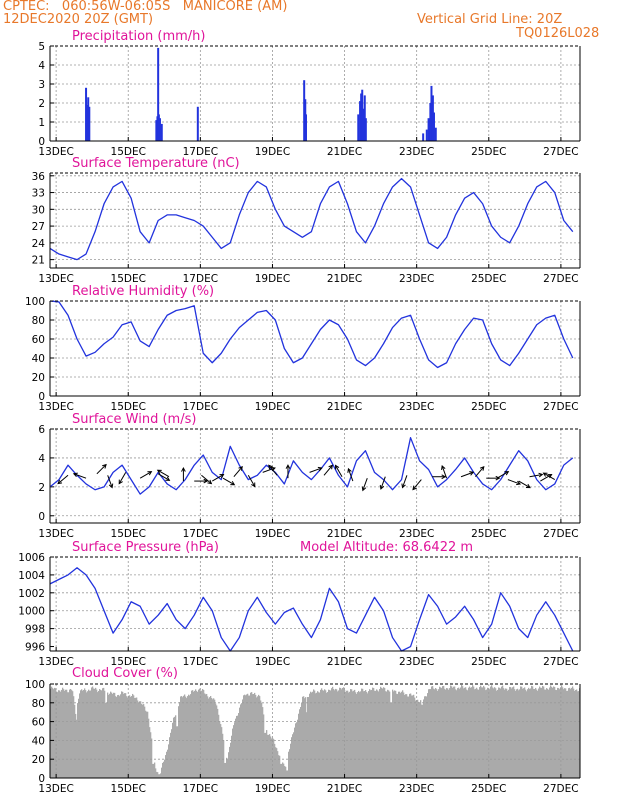 This screenshot has height=800, width=618. What do you see at coordinates (41, 517) in the screenshot?
I see `y-tick-label: 0` at bounding box center [41, 517].